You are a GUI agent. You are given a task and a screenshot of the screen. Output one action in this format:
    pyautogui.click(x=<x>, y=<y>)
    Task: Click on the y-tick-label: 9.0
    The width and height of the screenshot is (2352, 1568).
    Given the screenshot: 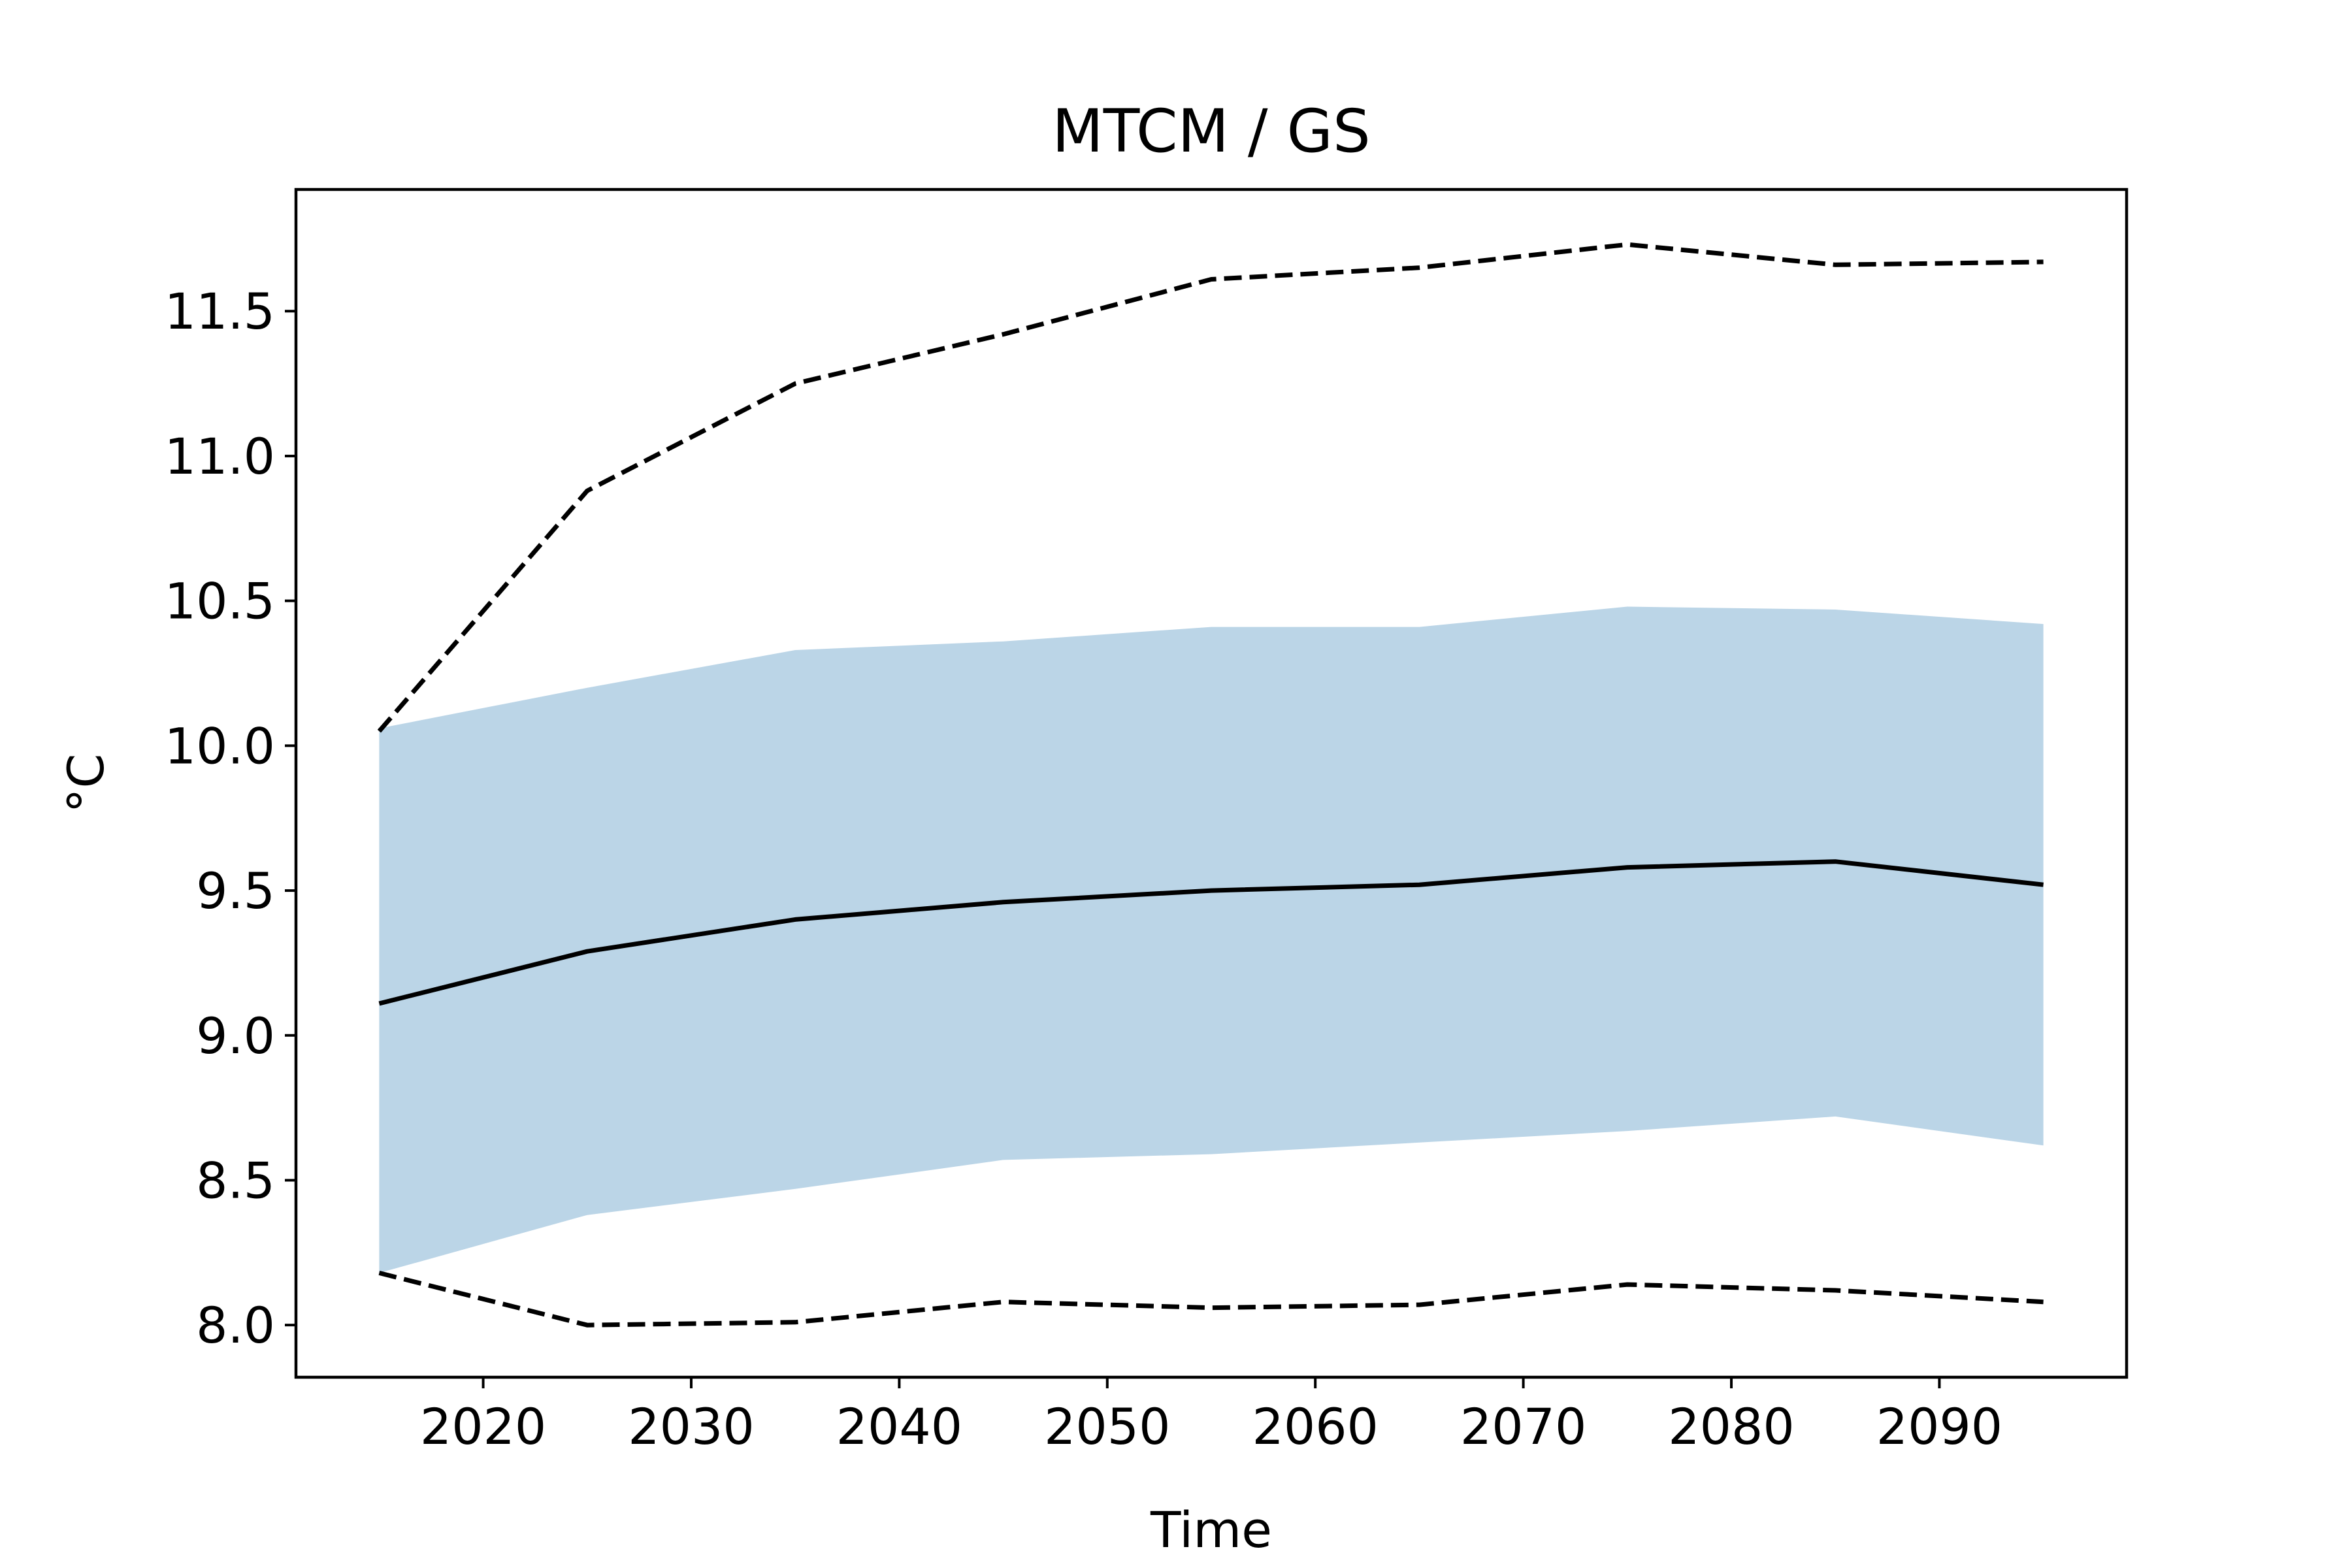 What is the action you would take?
    pyautogui.click(x=235, y=1036)
    